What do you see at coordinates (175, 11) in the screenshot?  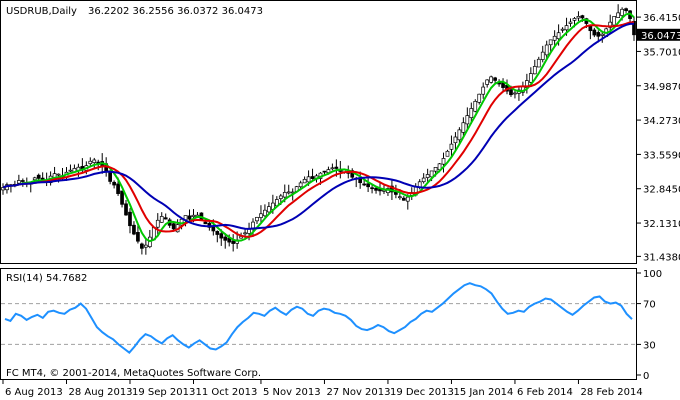 I see `ohlc-label: 36.2202 36.2556 36.0372 36.0473` at bounding box center [175, 11].